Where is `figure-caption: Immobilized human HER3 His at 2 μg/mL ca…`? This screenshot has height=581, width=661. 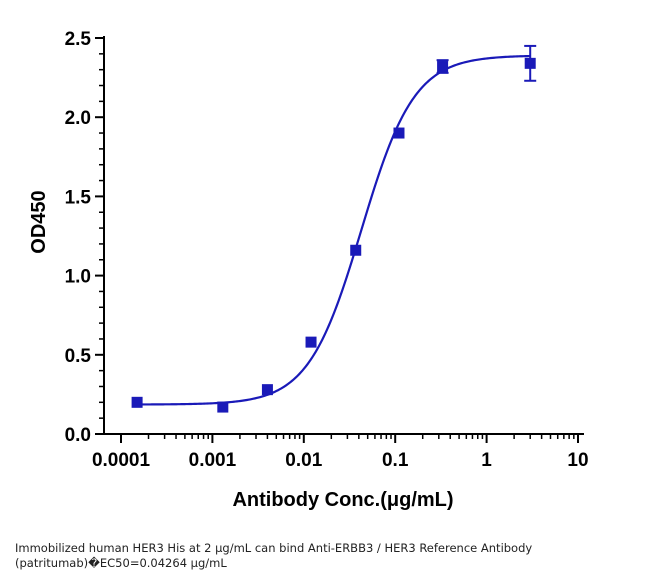 figure-caption: Immobilized human HER3 His at 2 μg/mL ca… is located at coordinates (274, 555).